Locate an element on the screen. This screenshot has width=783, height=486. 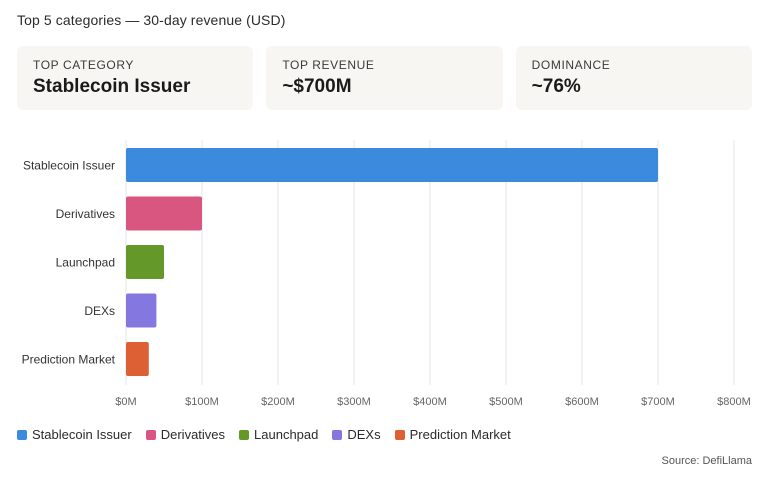
legend-item-2: Launchpad is located at coordinates (278, 434).